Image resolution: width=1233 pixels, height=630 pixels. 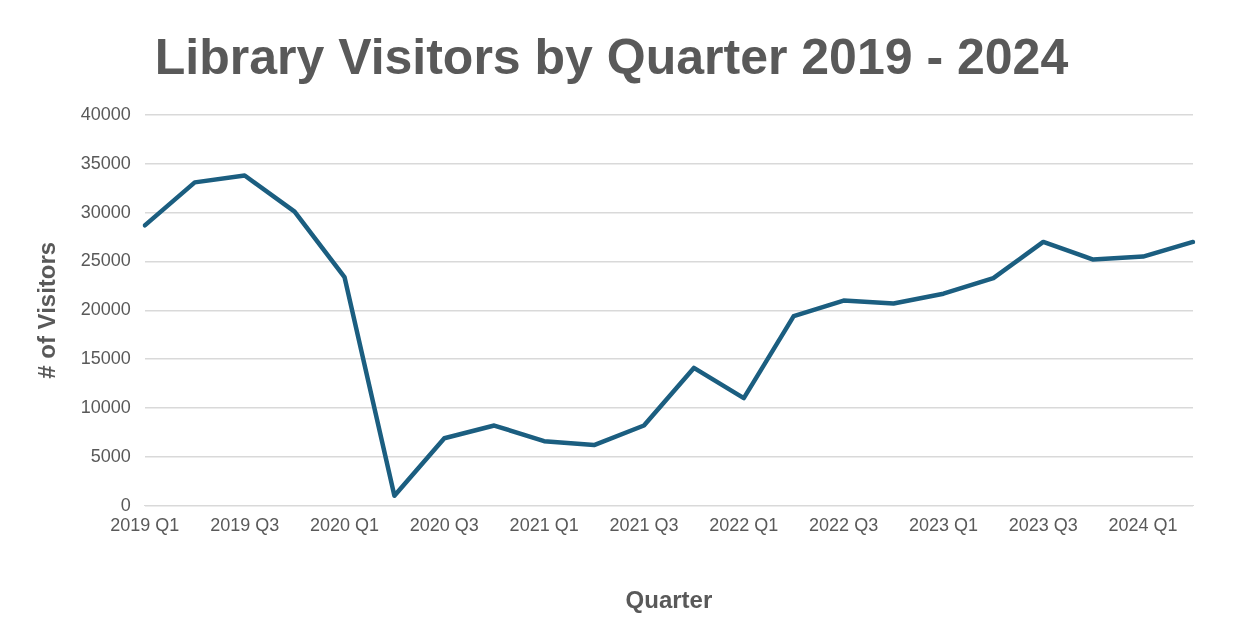 I want to click on x-tick-label: 2022 Q1, so click(x=744, y=525).